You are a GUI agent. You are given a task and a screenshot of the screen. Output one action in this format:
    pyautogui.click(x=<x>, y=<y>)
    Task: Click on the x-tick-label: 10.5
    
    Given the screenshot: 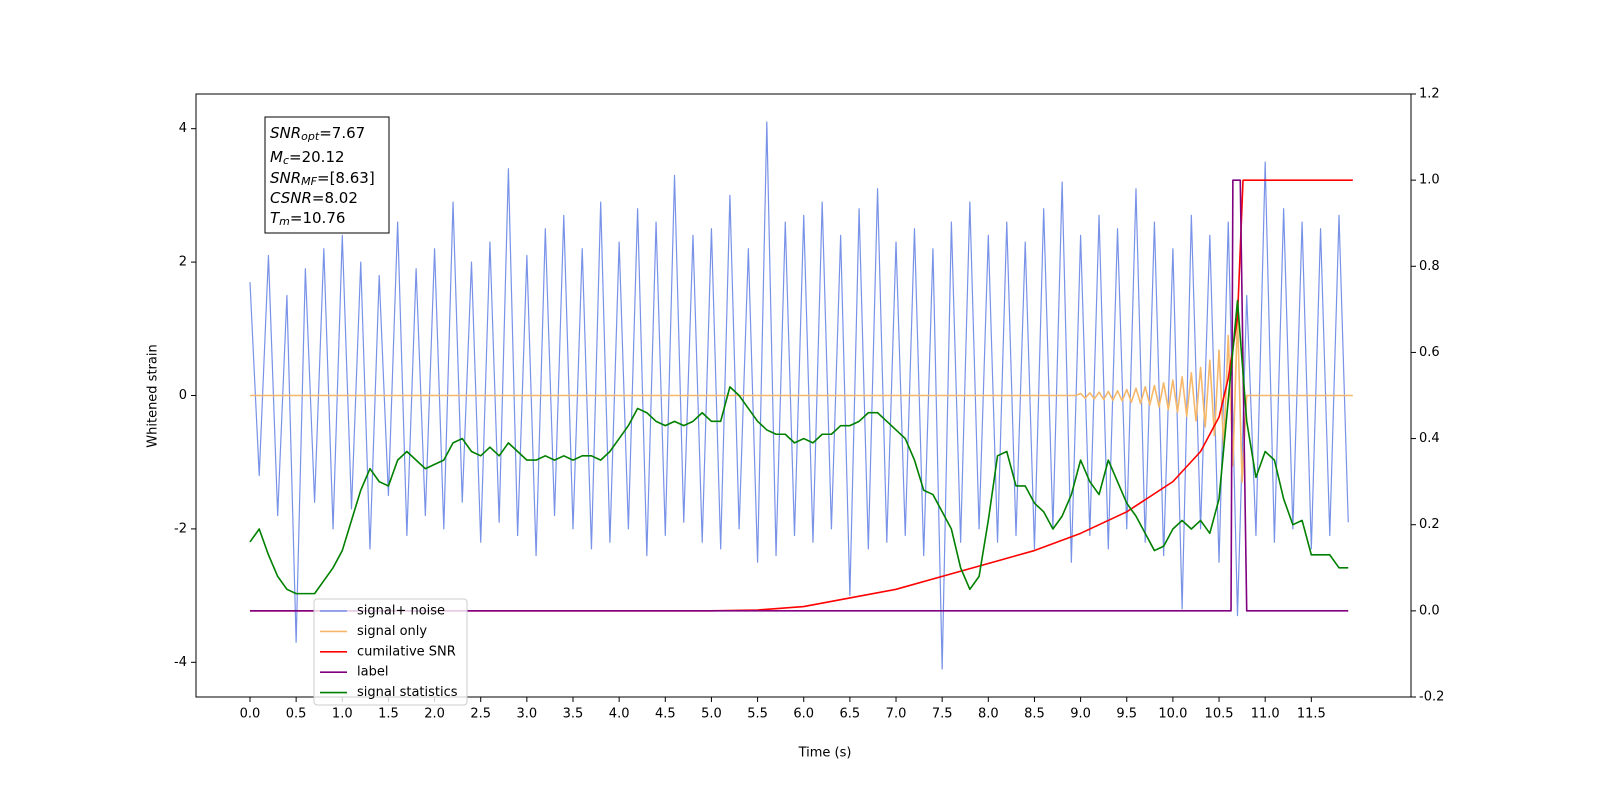 What is the action you would take?
    pyautogui.click(x=1219, y=714)
    